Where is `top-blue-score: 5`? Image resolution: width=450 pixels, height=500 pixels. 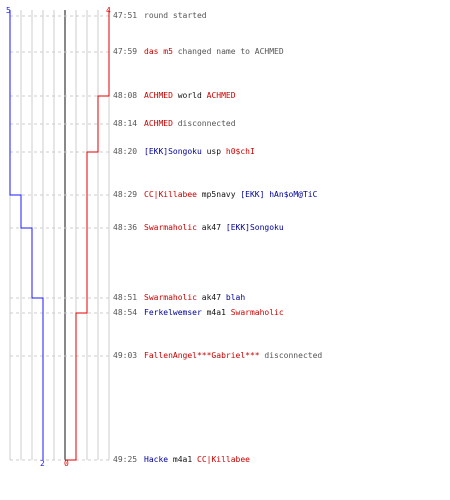
top-blue-score: 5 is located at coordinates (8, 10).